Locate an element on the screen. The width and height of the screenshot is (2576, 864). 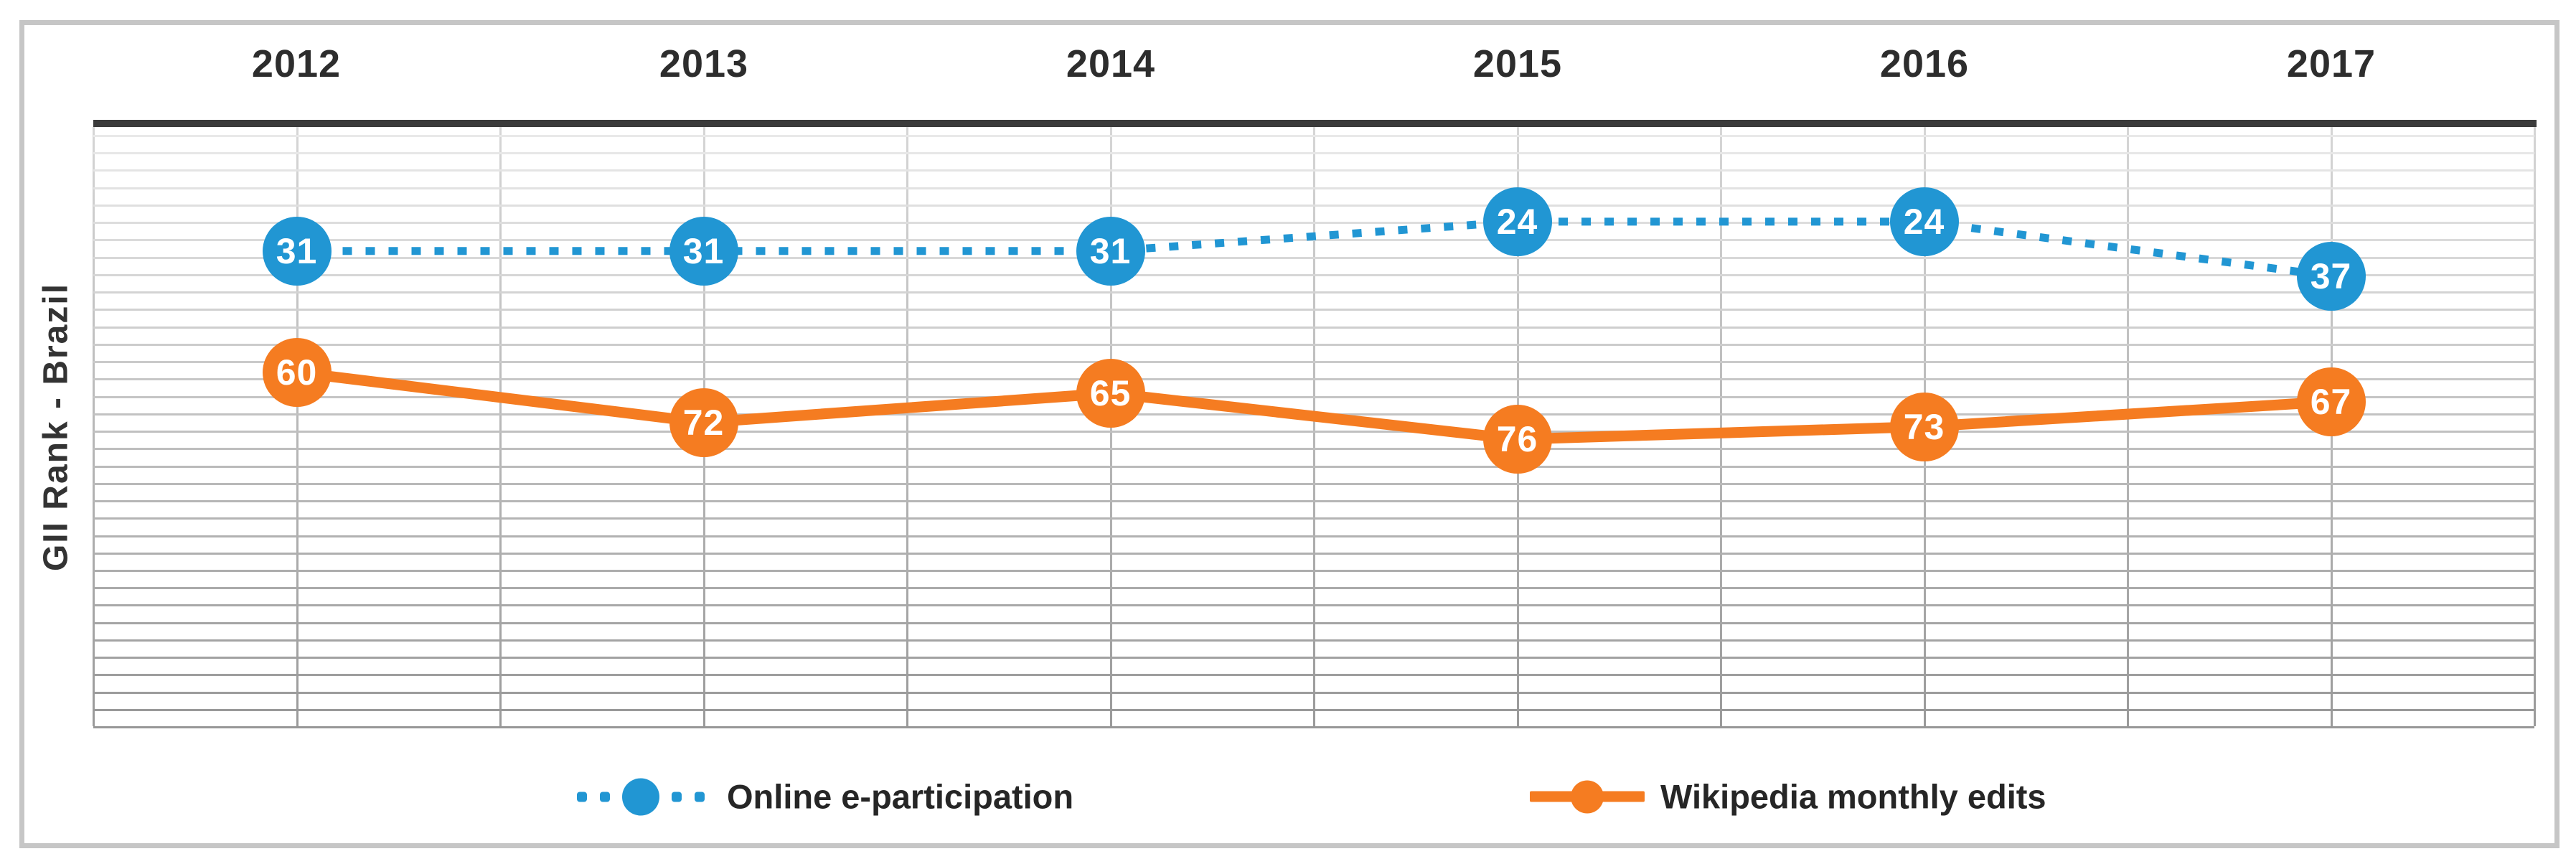
solid-series-marker-icon is located at coordinates (1587, 796).